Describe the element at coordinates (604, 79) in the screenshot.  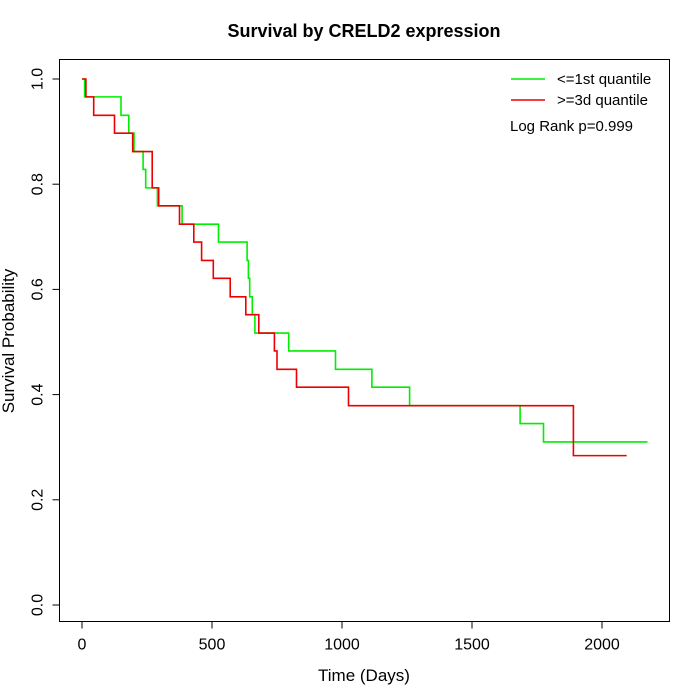
I see `legend-label-1: <=1st quantile` at that location.